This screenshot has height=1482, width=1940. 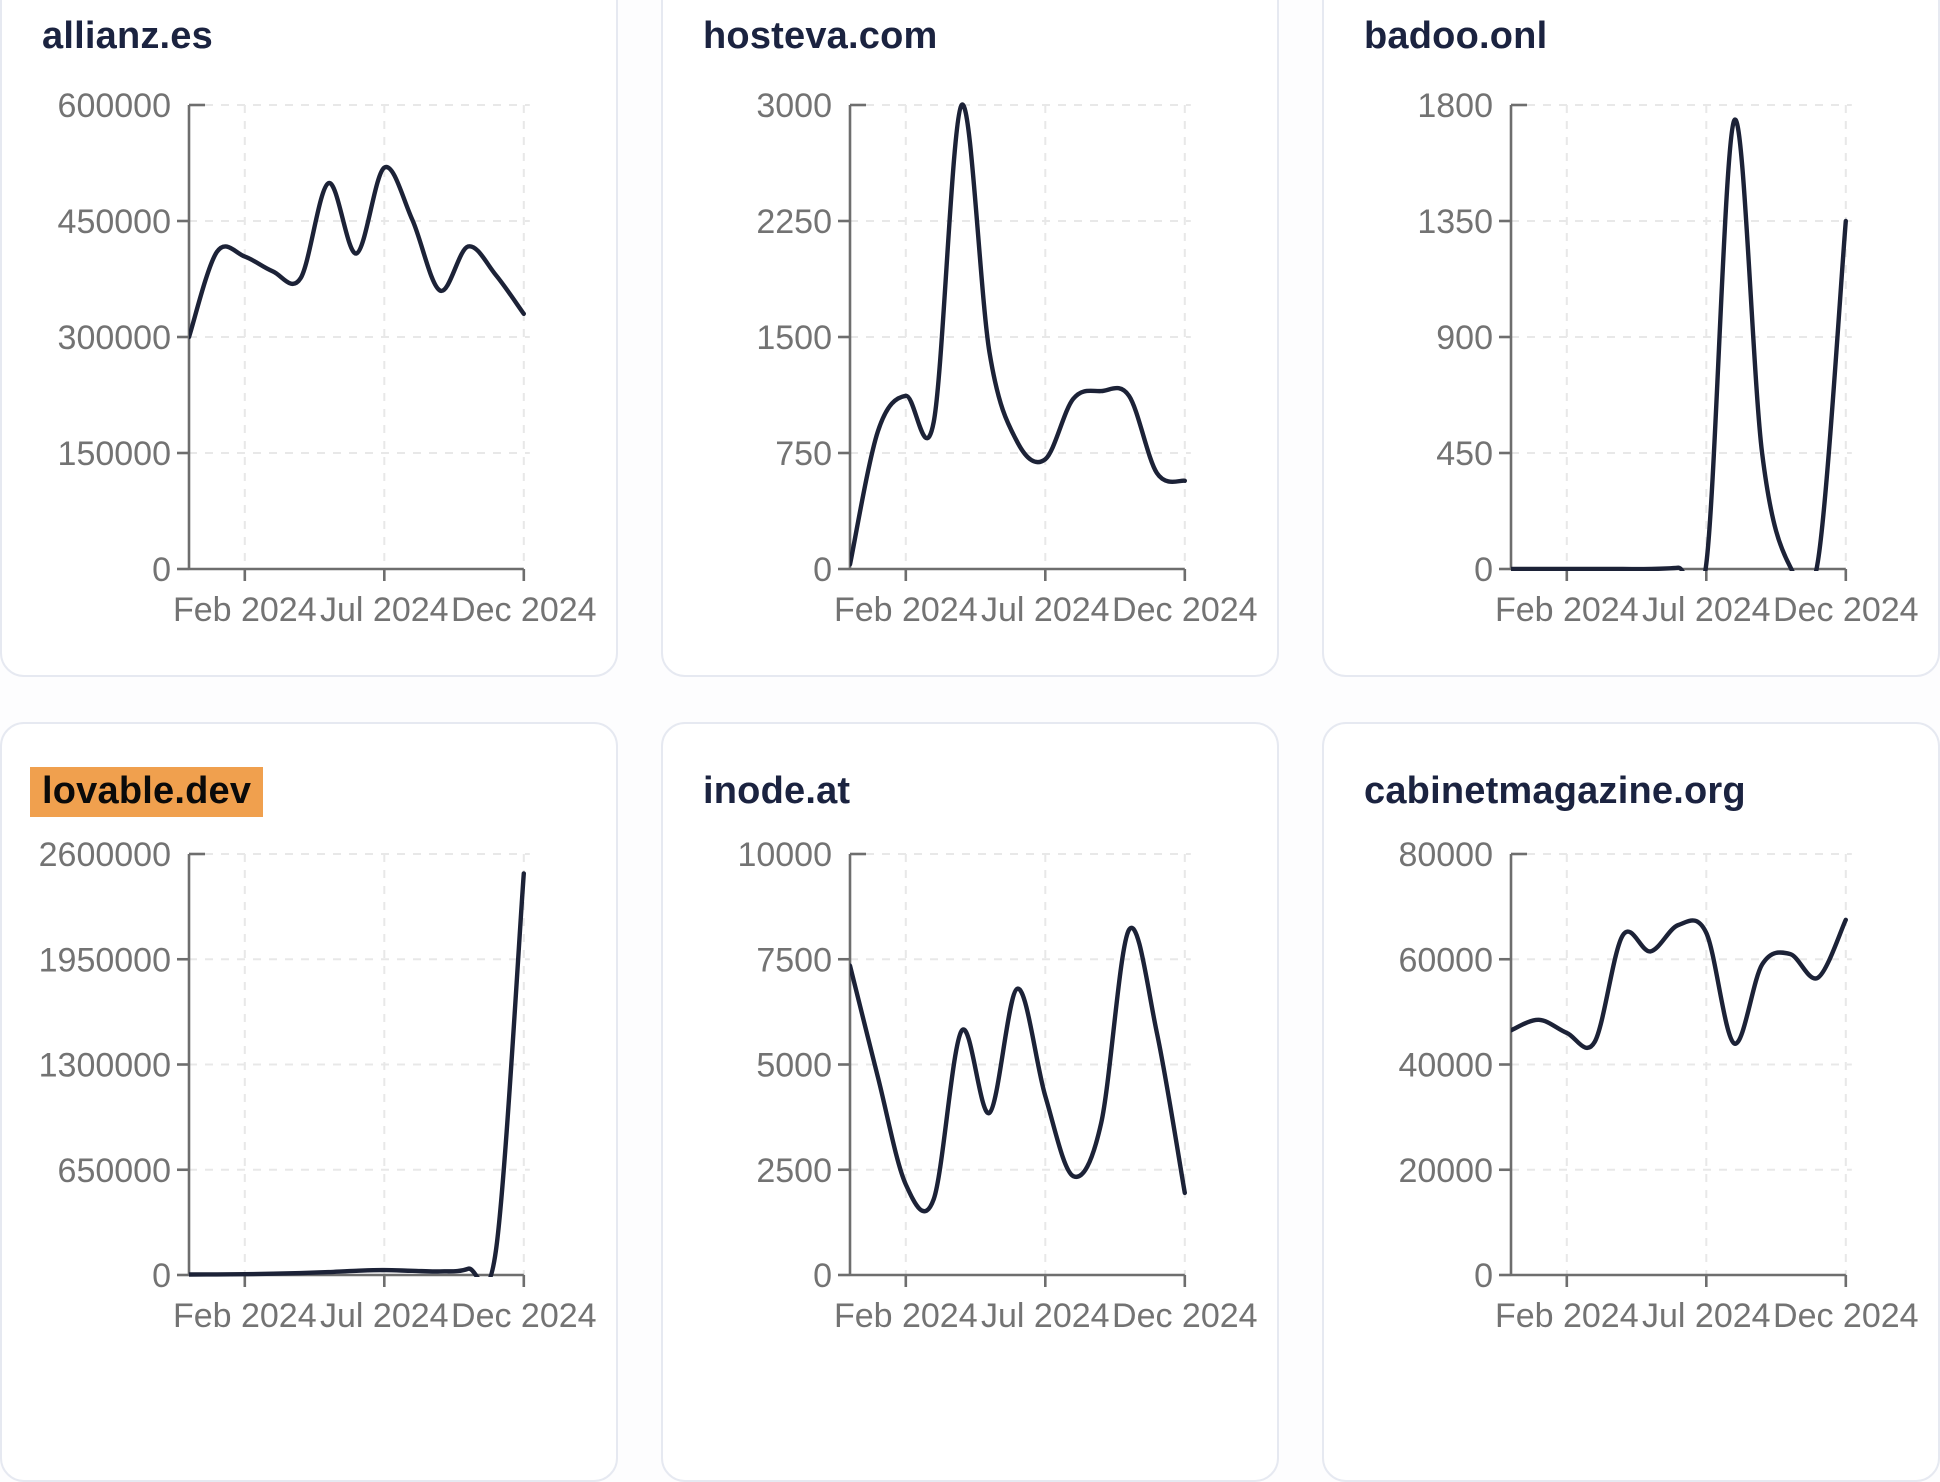 I want to click on y-axis-tick-label: 1300000, so click(x=105, y=1066).